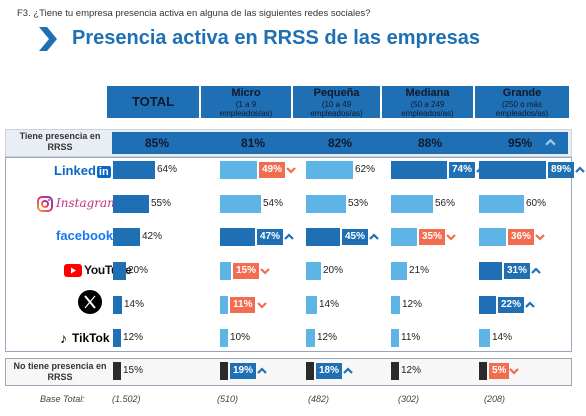 The image size is (586, 416). What do you see at coordinates (336, 104) in the screenshot?
I see `header-sub: (10 a 49` at bounding box center [336, 104].